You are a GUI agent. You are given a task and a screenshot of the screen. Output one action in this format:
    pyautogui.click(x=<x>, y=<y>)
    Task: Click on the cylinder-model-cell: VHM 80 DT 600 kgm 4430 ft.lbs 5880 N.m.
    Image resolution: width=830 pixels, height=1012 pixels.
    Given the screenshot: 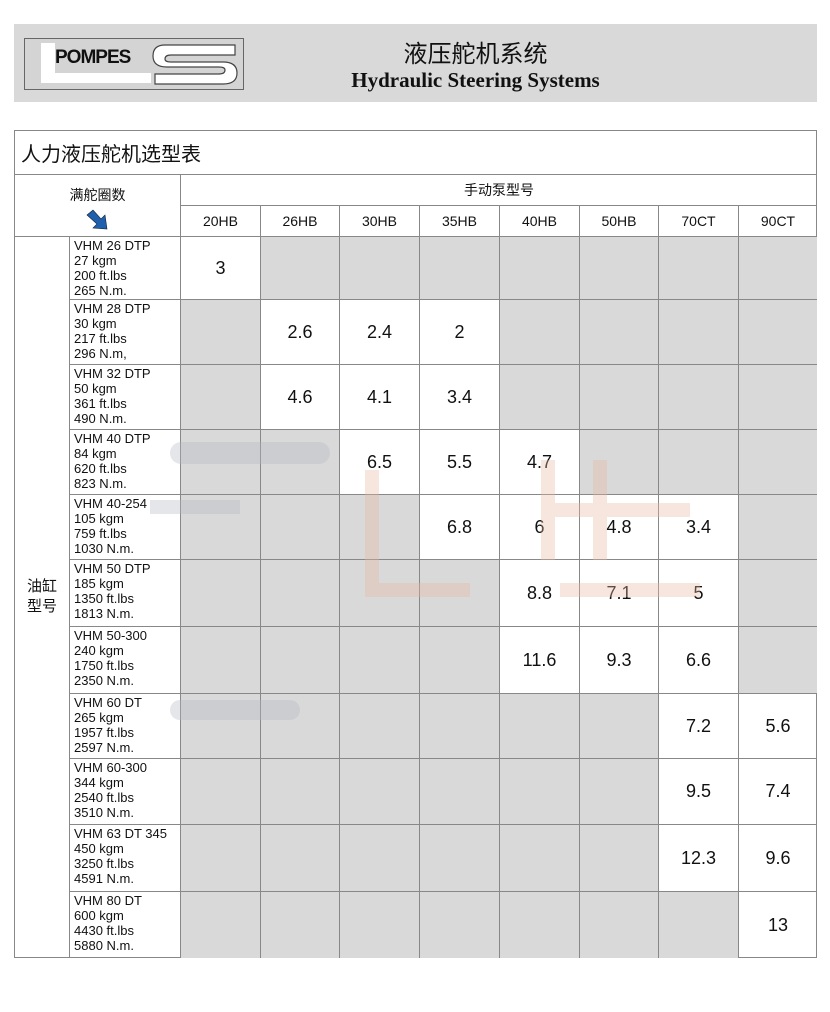 What is the action you would take?
    pyautogui.click(x=125, y=925)
    